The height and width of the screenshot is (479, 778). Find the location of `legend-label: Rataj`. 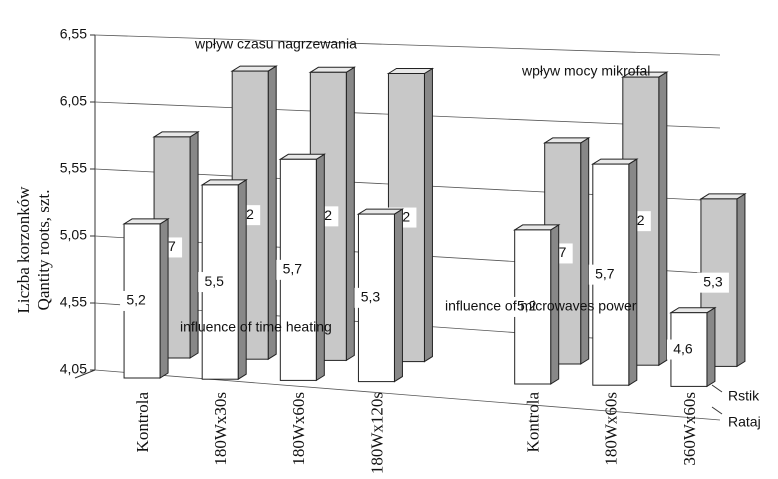

legend-label: Rataj is located at coordinates (744, 422).